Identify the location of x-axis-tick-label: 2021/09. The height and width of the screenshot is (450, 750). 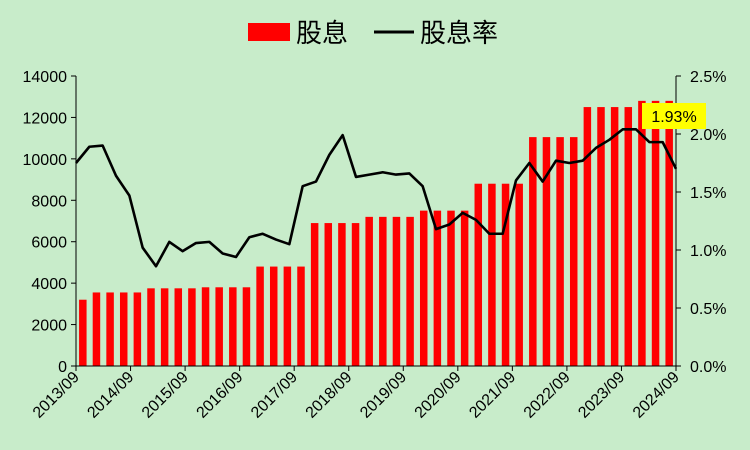
(492, 395).